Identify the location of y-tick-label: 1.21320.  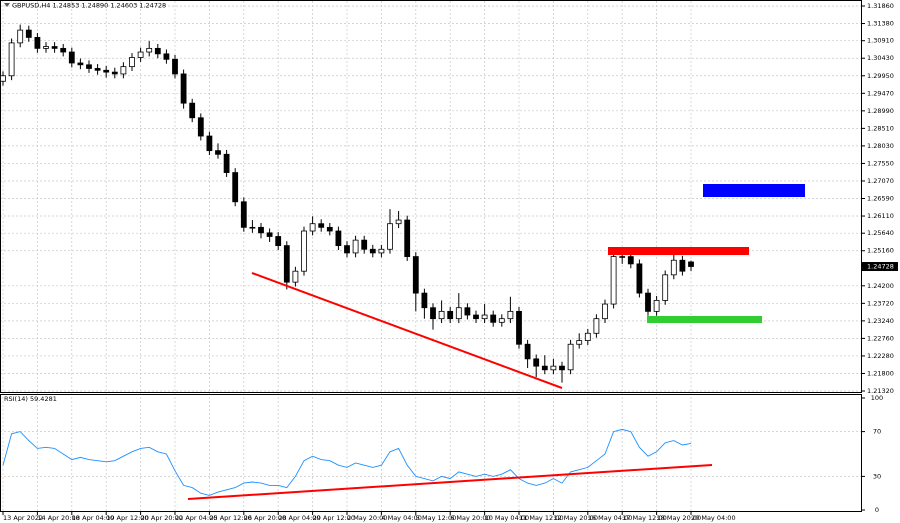
(880, 391).